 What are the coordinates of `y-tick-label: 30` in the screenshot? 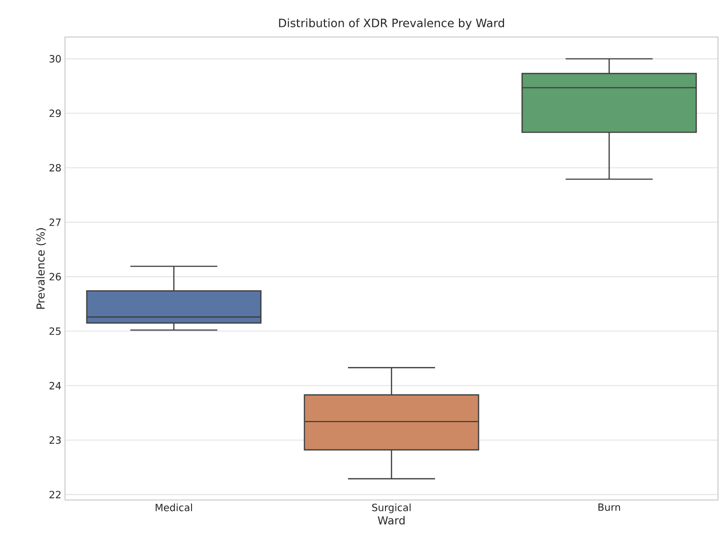 It's located at (55, 59).